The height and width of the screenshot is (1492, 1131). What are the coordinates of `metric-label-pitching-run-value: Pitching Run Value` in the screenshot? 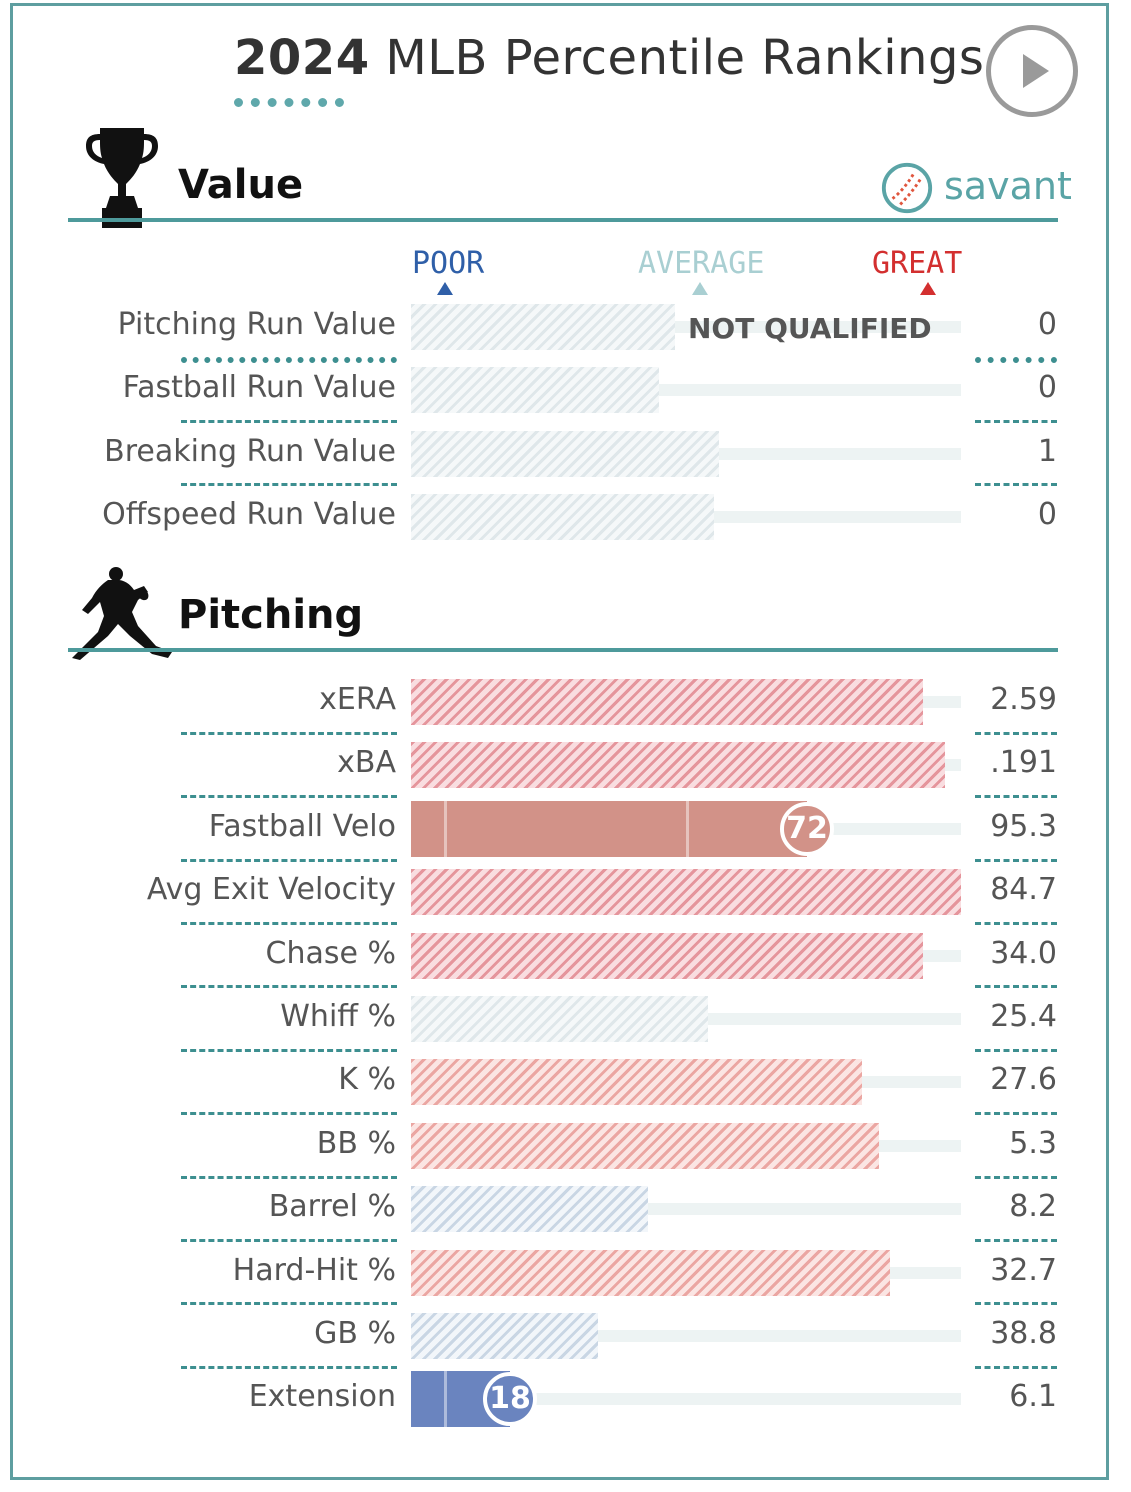 It's located at (256, 324).